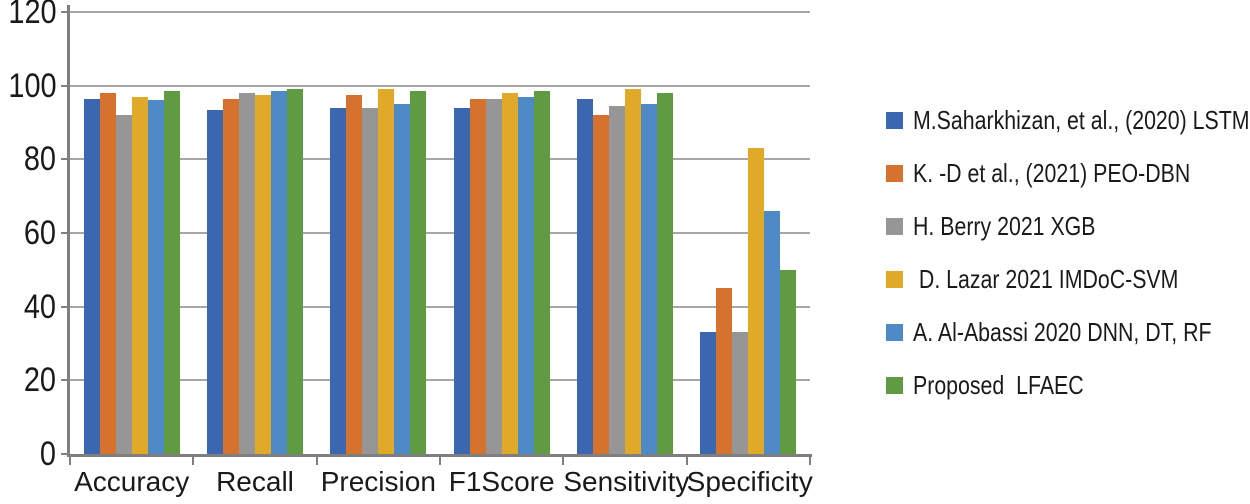 The height and width of the screenshot is (504, 1250). What do you see at coordinates (1081, 120) in the screenshot?
I see `legend-label: M.Saharkhizan, et al., (2020) LSTM` at bounding box center [1081, 120].